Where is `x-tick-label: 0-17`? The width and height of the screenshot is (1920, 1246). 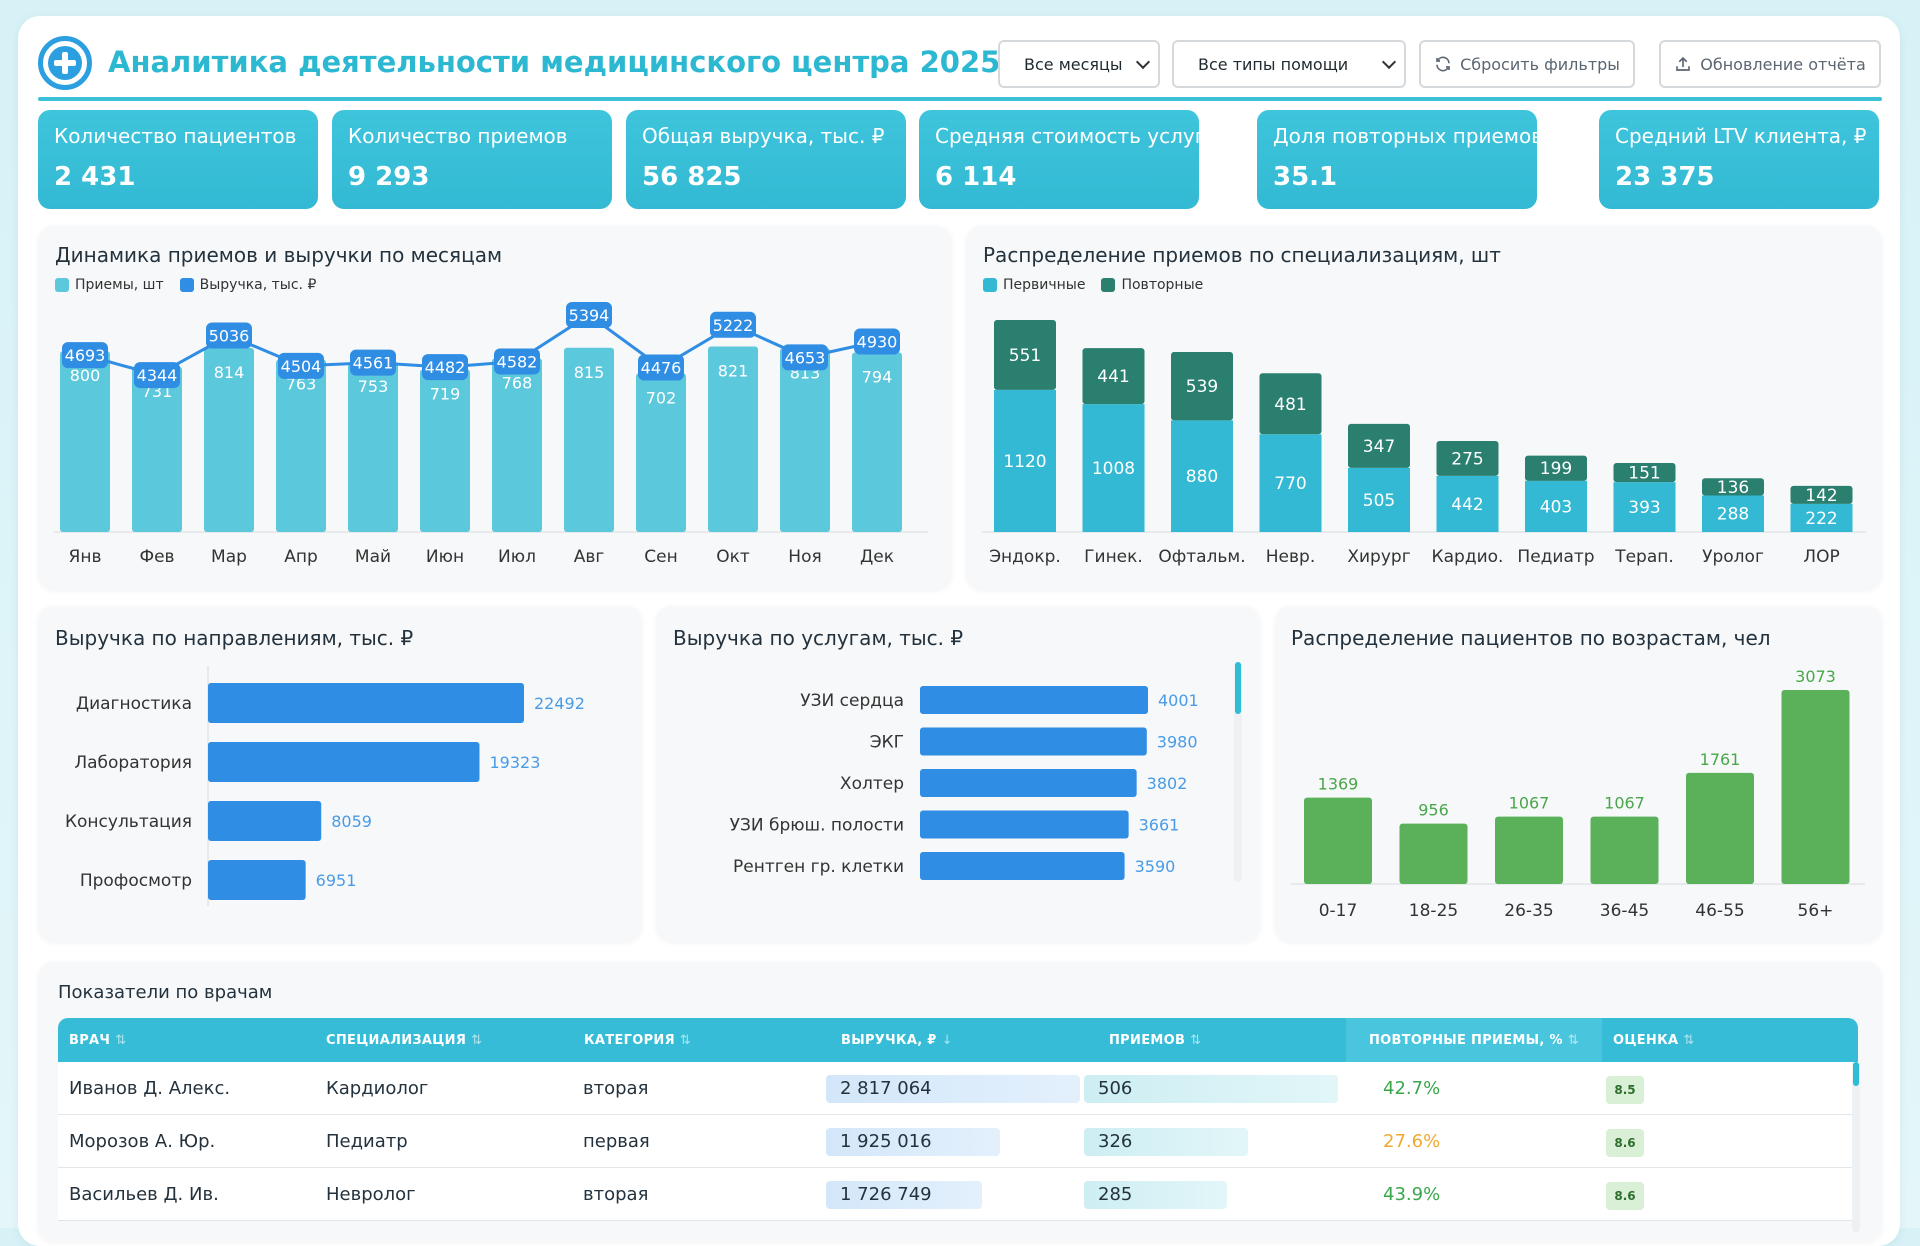 x-tick-label: 0-17 is located at coordinates (1338, 911).